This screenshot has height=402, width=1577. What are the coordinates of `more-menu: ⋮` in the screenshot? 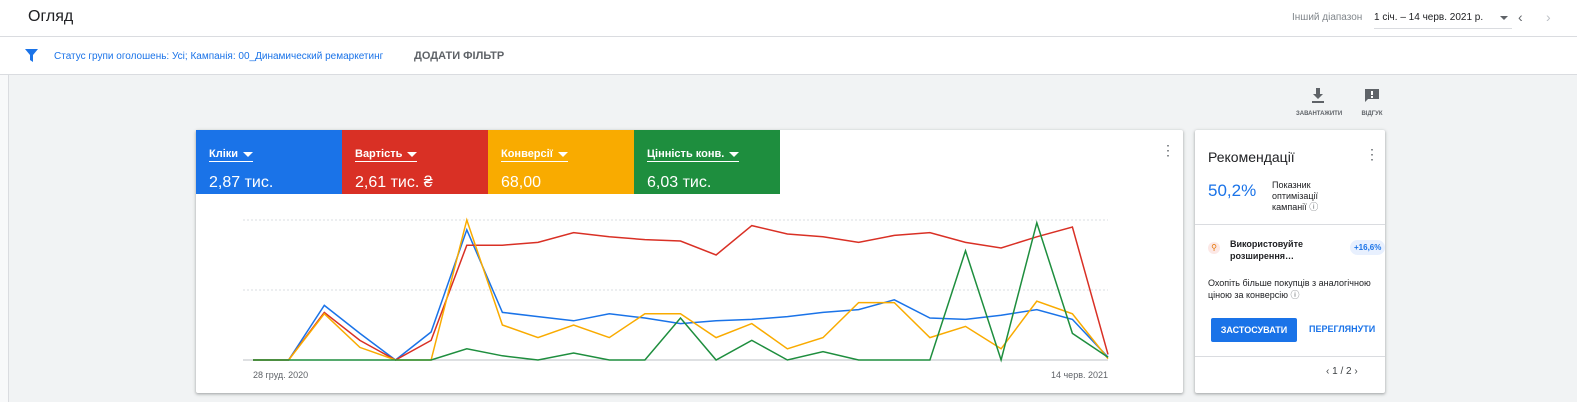 It's located at (1168, 150).